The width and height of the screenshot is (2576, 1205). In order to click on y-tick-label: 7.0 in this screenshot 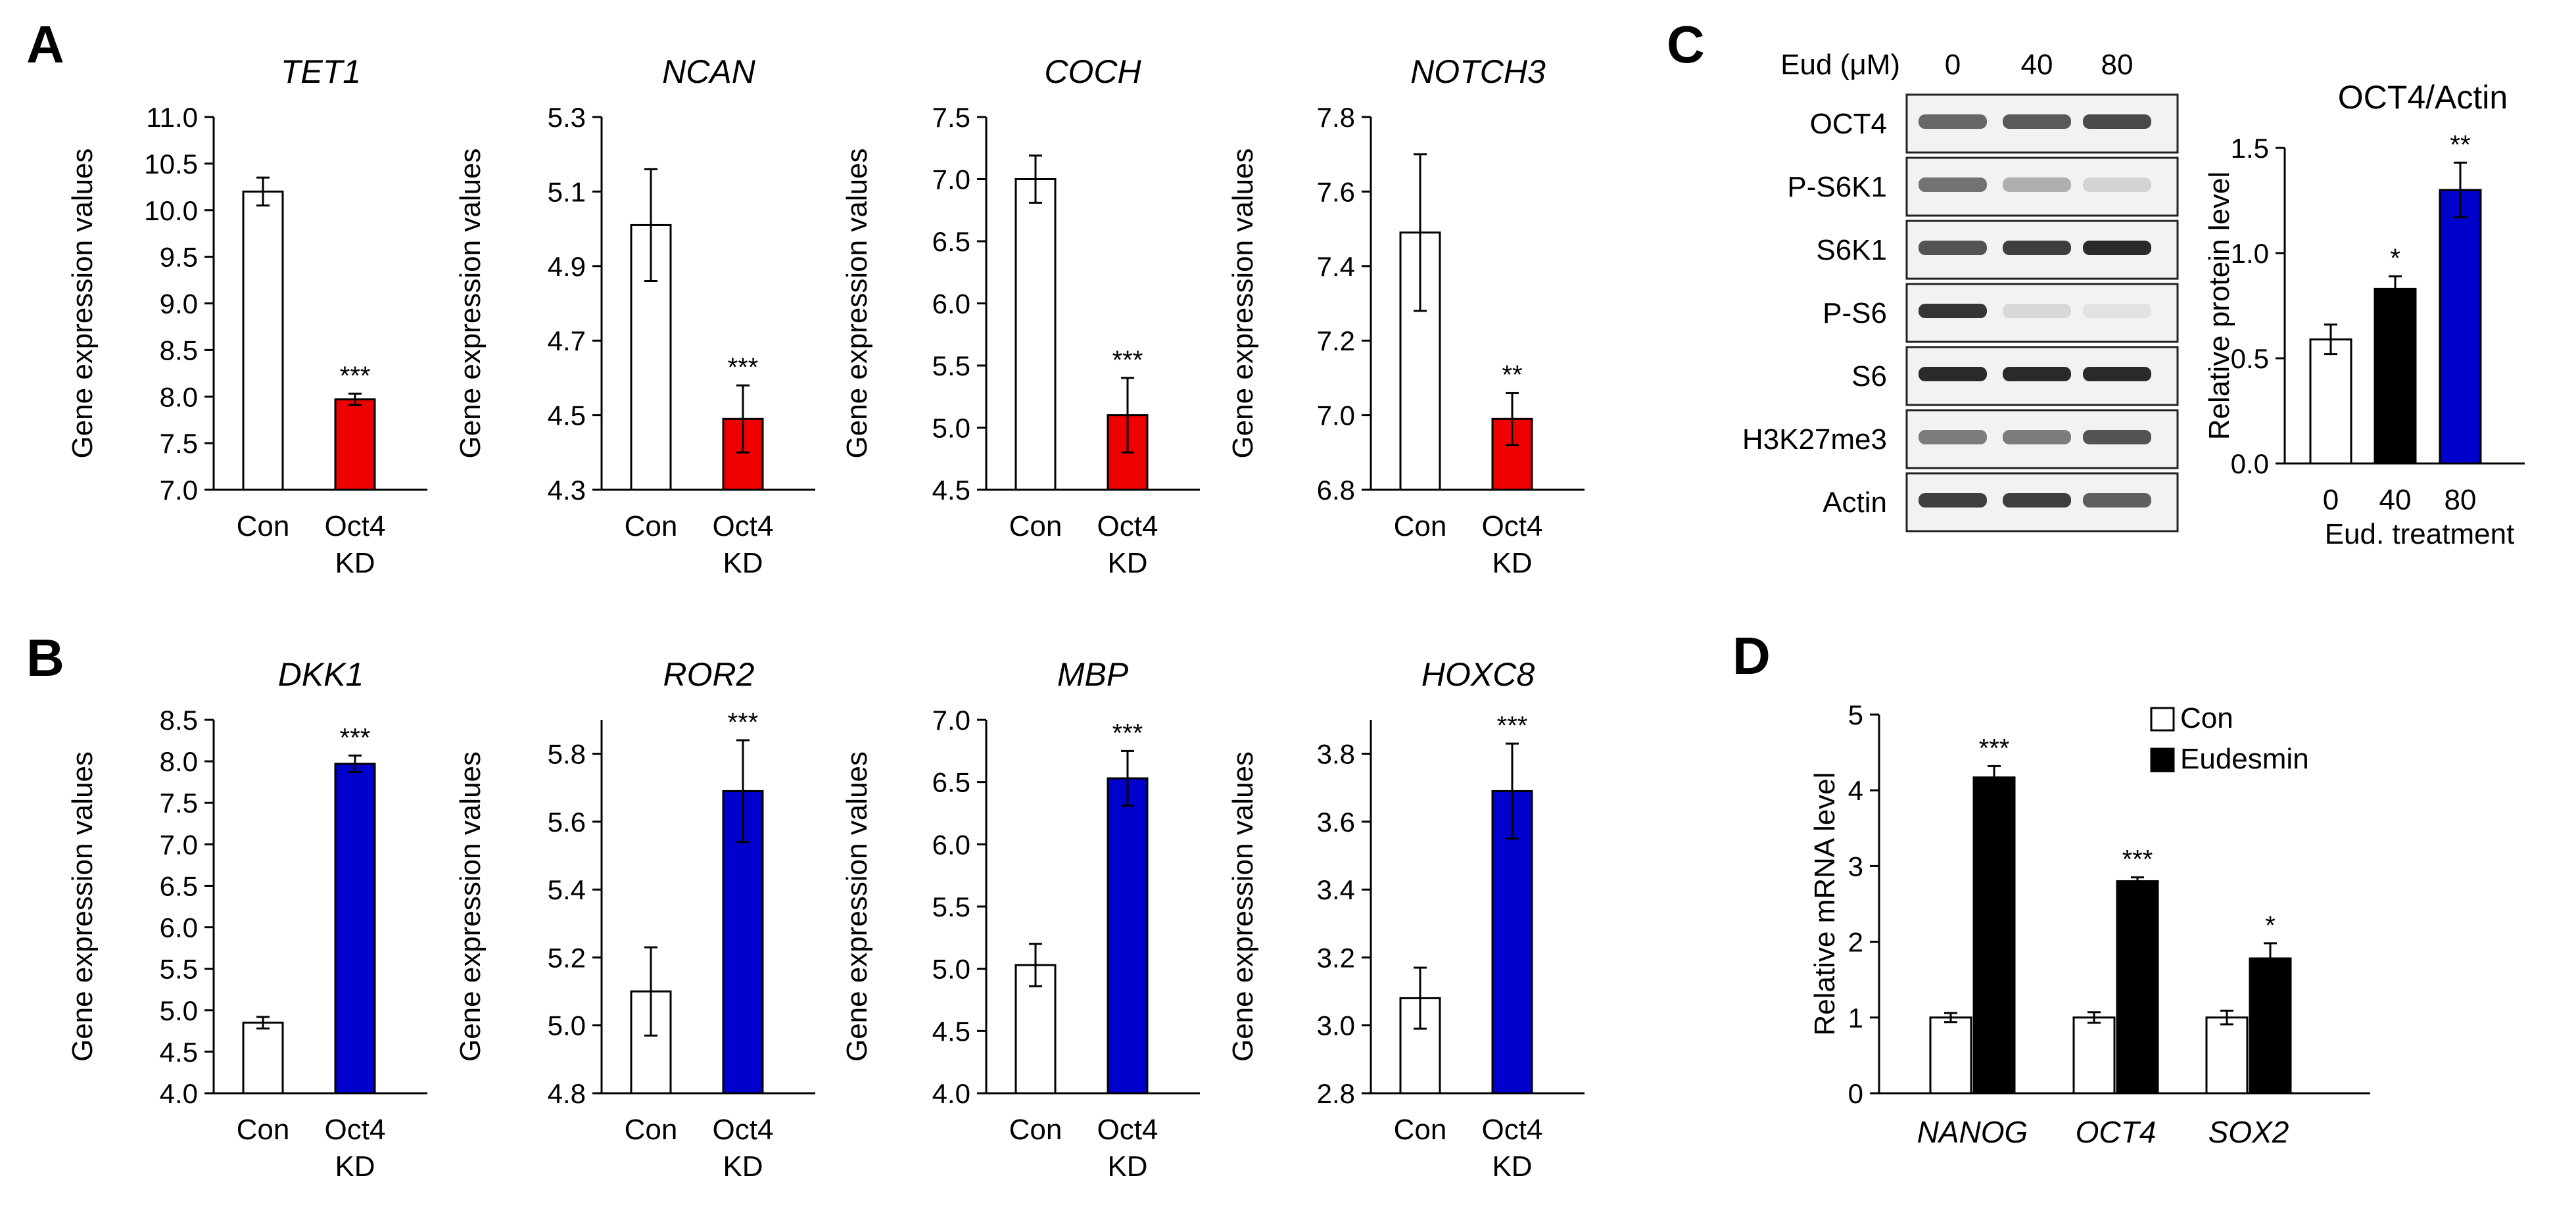, I will do `click(179, 490)`.